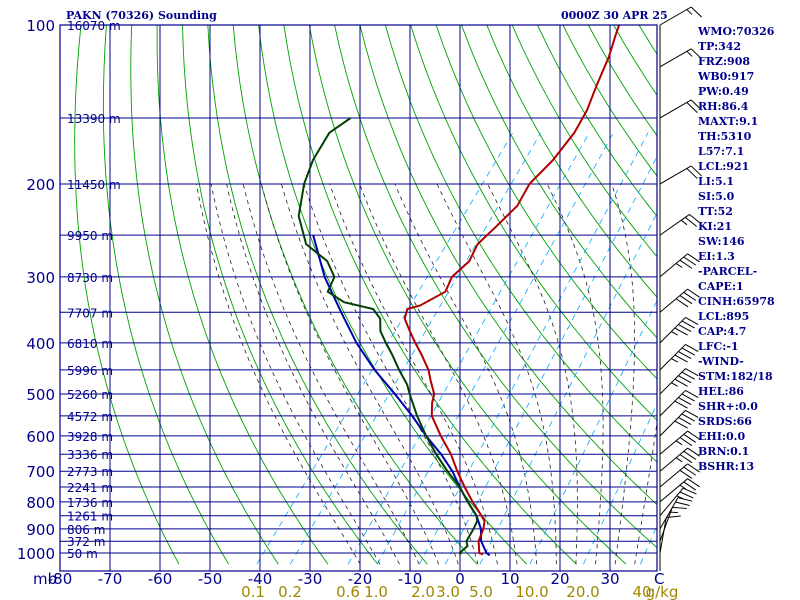 Image resolution: width=800 pixels, height=600 pixels. Describe the element at coordinates (90, 236) in the screenshot. I see `height-label: 9950 m` at that location.